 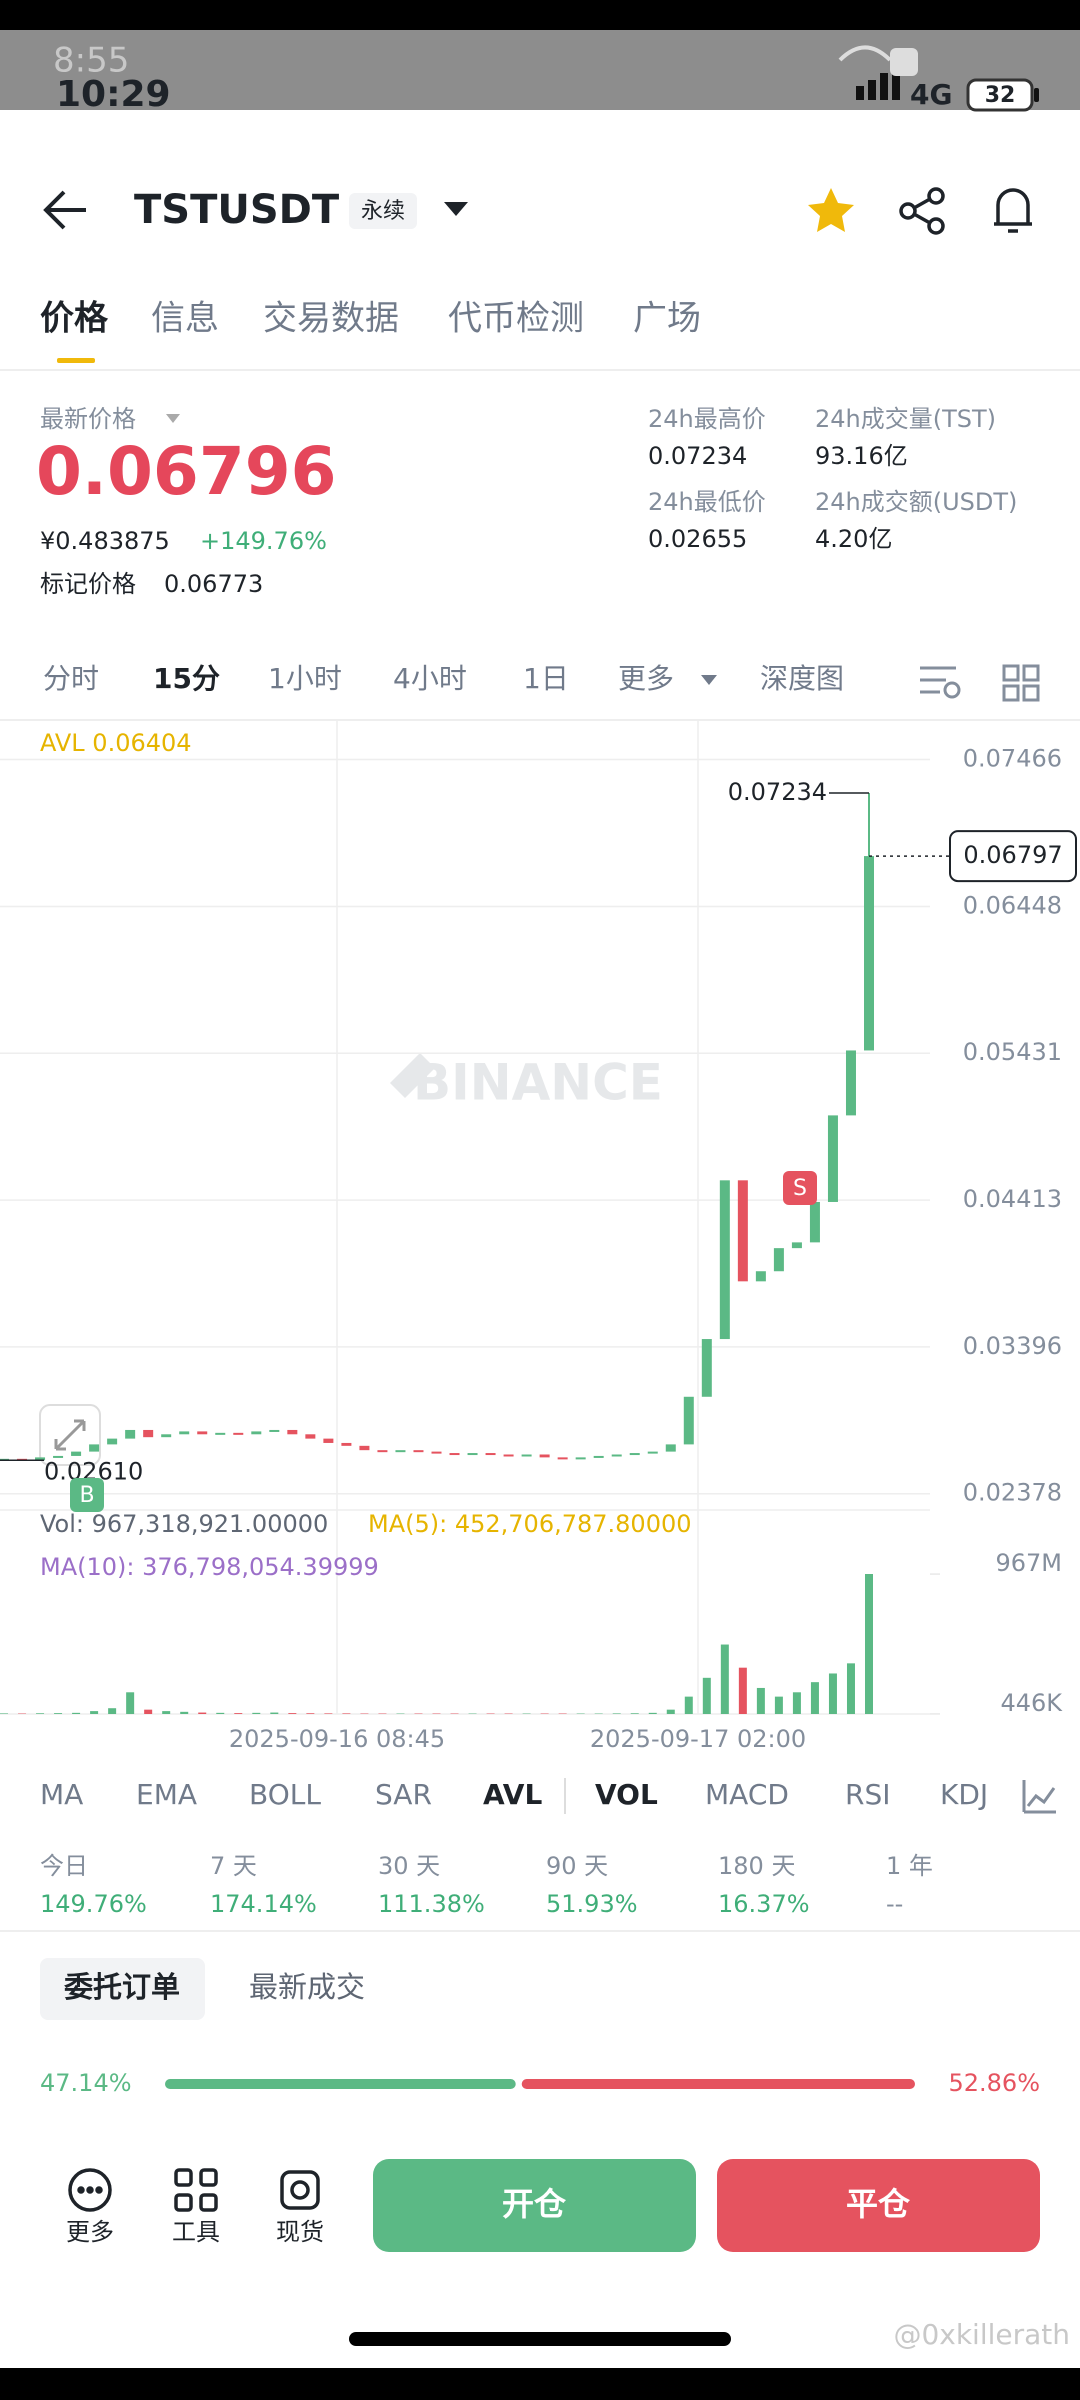 I want to click on indicator-settings, so click(x=1039, y=1797).